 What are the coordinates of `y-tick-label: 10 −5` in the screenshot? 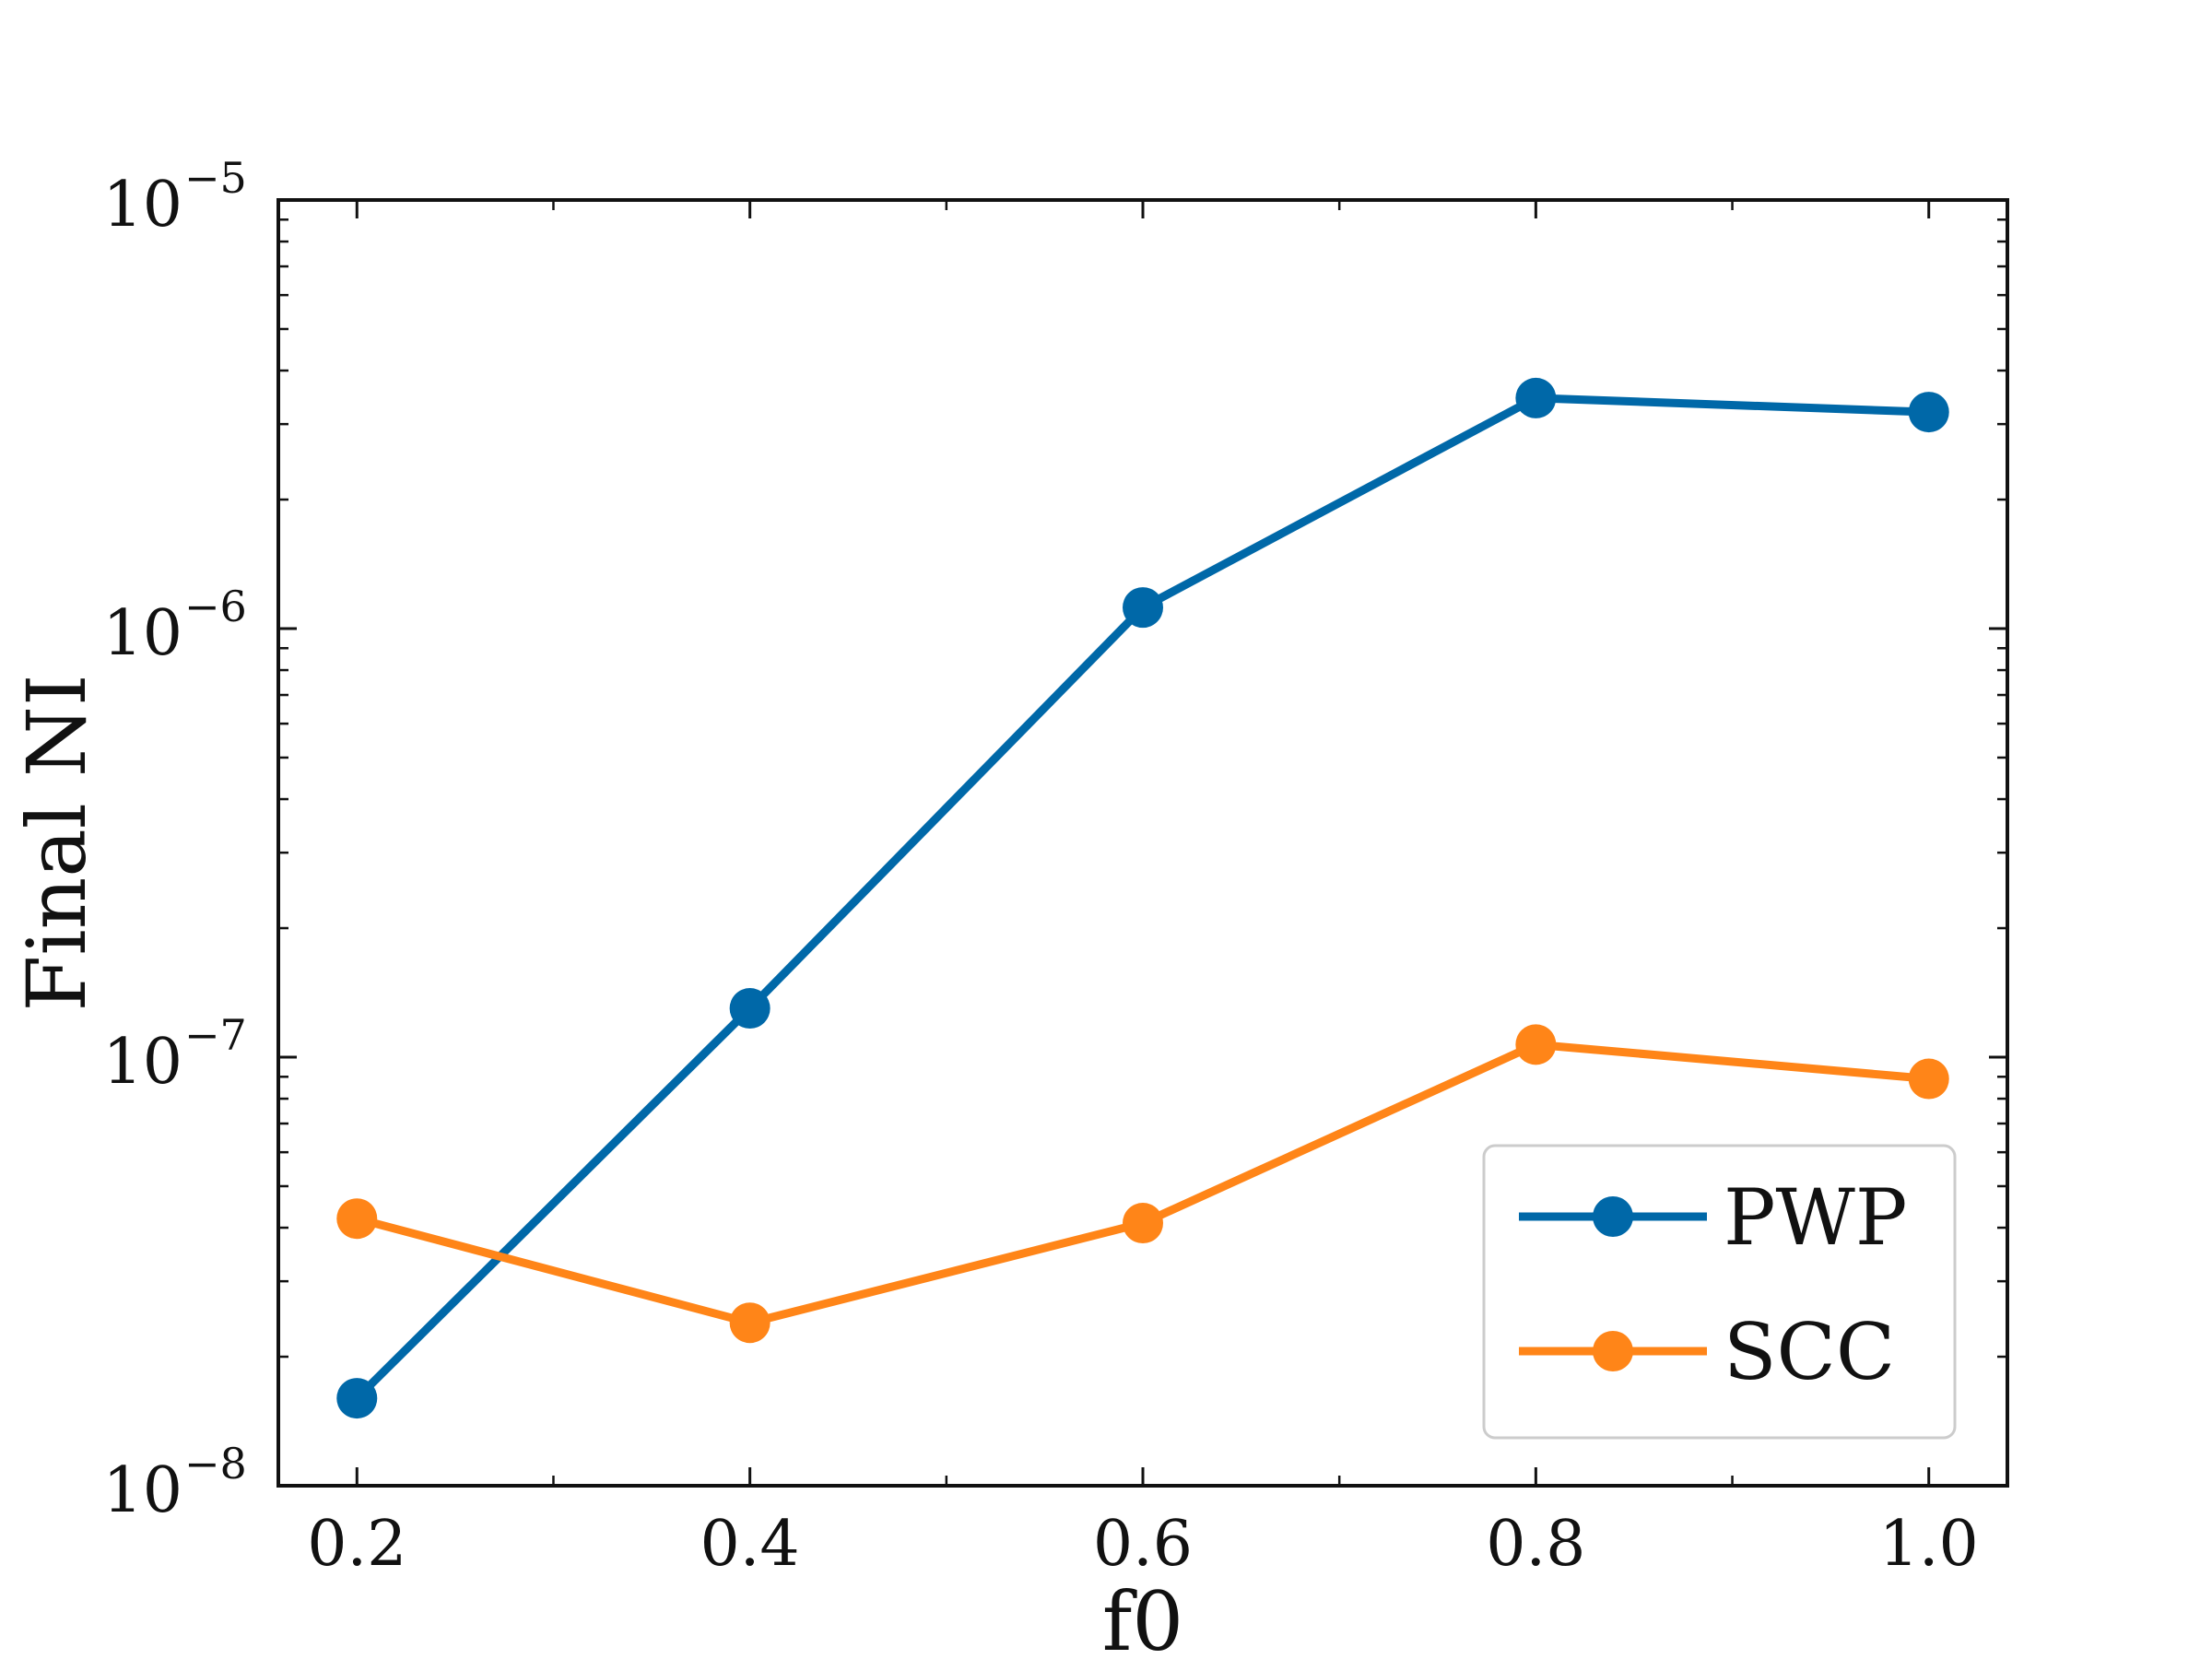 It's located at (174, 197).